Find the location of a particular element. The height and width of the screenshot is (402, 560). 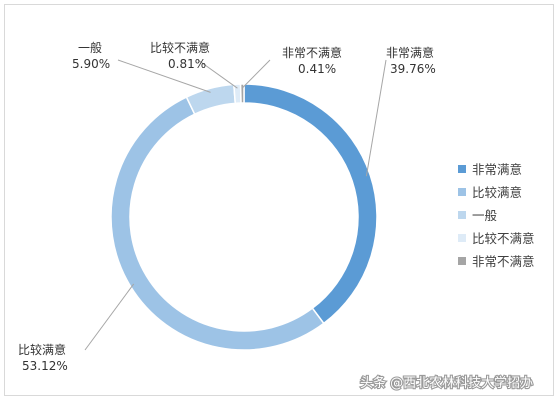

label-name-dissatisfied: 比较不满意 is located at coordinates (180, 47).